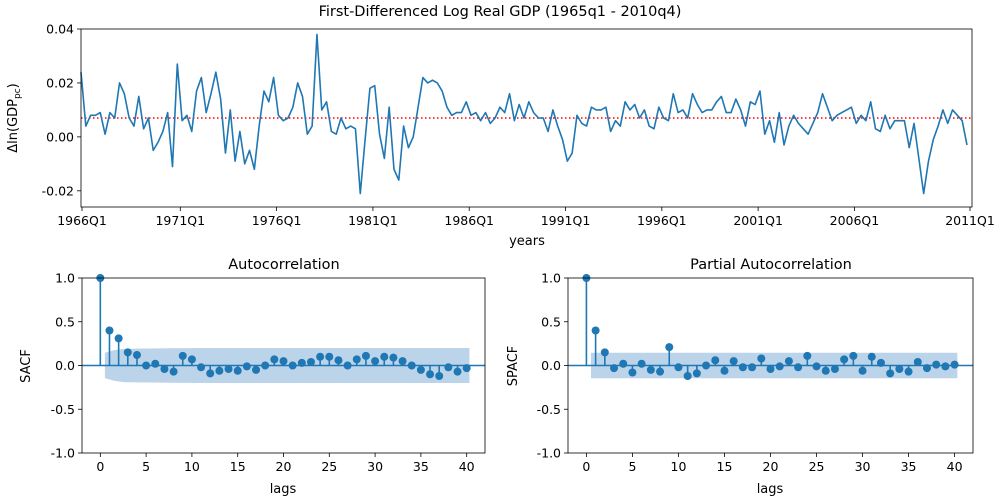 The image size is (1000, 504). What do you see at coordinates (758, 220) in the screenshot?
I see `gdp-x-tick-label: 2001Q1` at bounding box center [758, 220].